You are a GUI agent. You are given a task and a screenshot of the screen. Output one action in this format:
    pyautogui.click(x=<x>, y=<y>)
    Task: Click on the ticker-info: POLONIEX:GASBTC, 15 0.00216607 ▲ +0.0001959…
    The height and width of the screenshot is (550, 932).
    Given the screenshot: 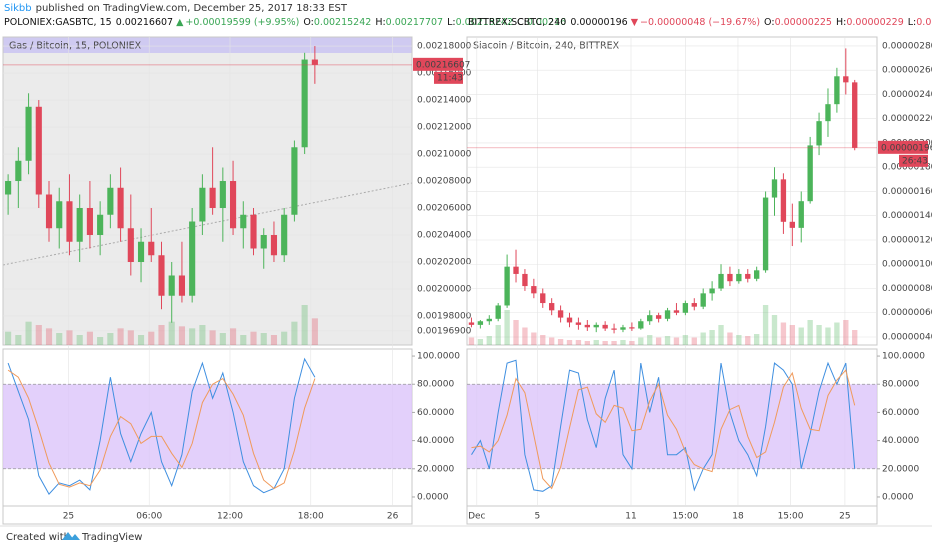 What is the action you would take?
    pyautogui.click(x=285, y=22)
    